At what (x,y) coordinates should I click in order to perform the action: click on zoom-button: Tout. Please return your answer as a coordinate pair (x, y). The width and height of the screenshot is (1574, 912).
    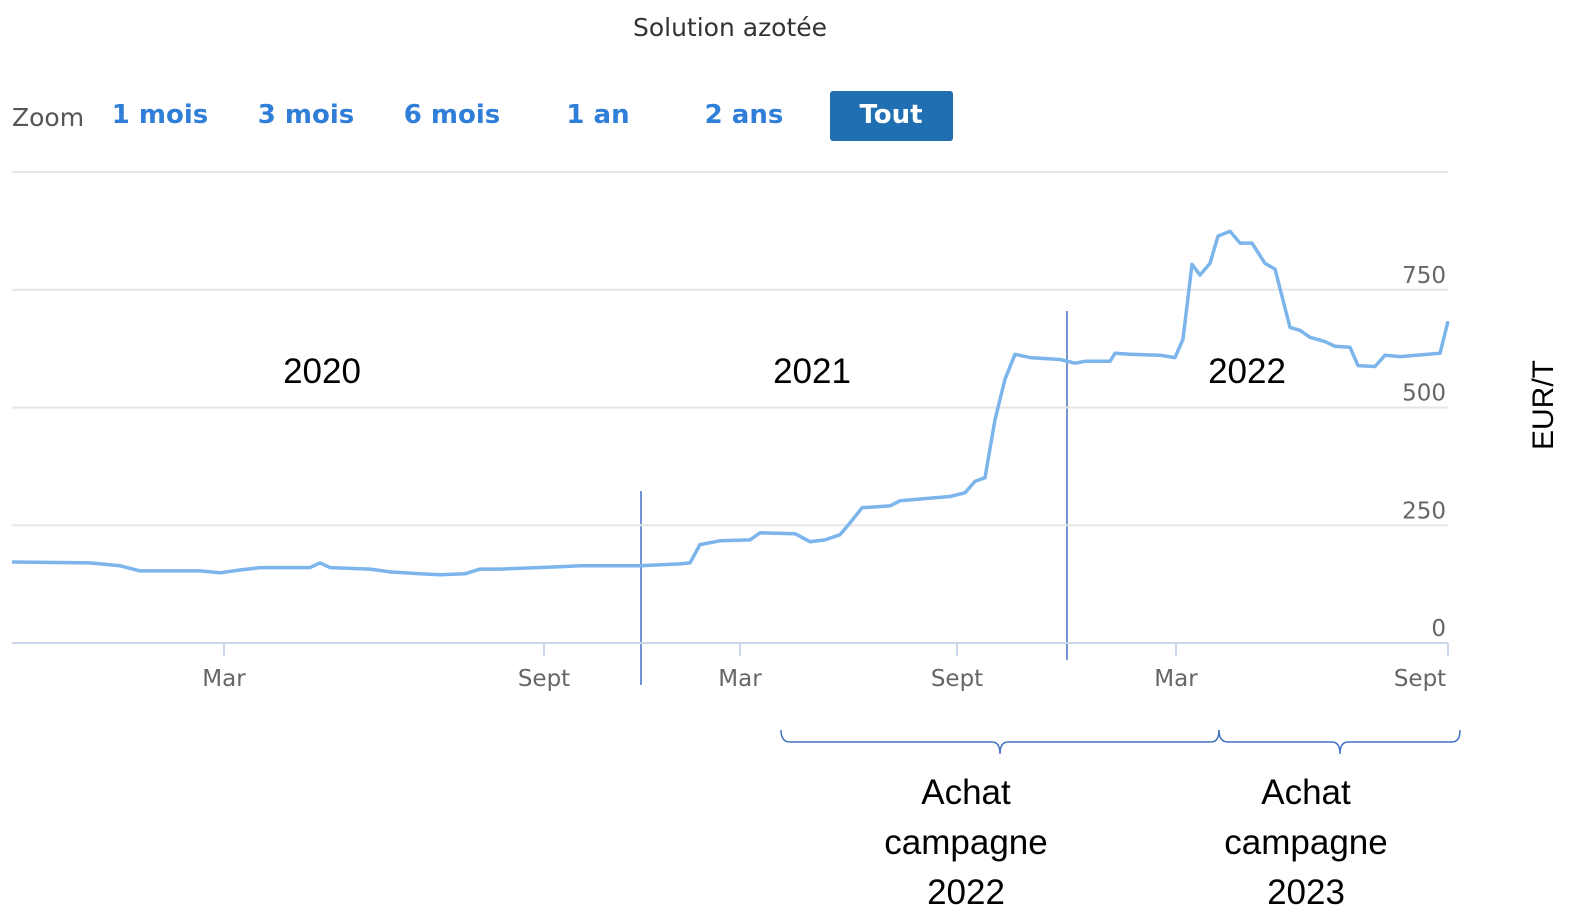
    Looking at the image, I should click on (890, 115).